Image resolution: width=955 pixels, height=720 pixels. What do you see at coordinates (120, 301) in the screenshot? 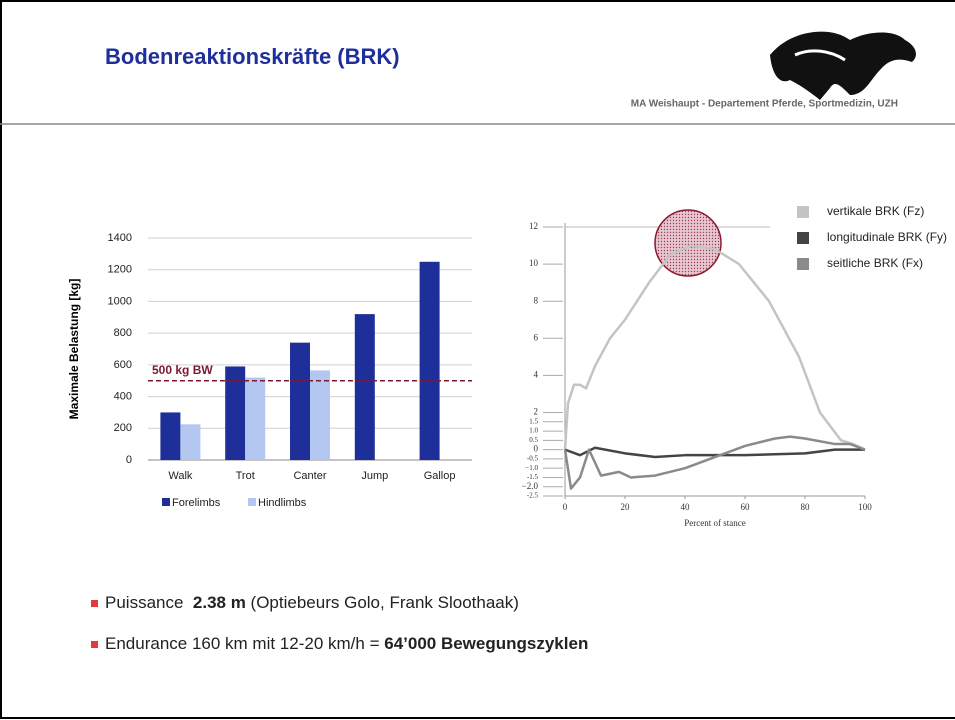
I see `y-tick-label: 1000` at bounding box center [120, 301].